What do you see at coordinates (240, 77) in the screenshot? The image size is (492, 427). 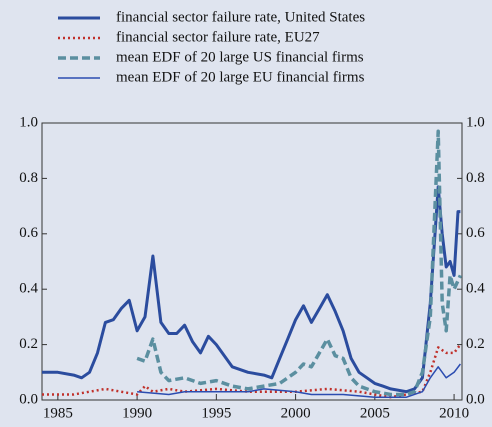 I see `legend-label: mean EDF of 20 large EU financial firms` at bounding box center [240, 77].